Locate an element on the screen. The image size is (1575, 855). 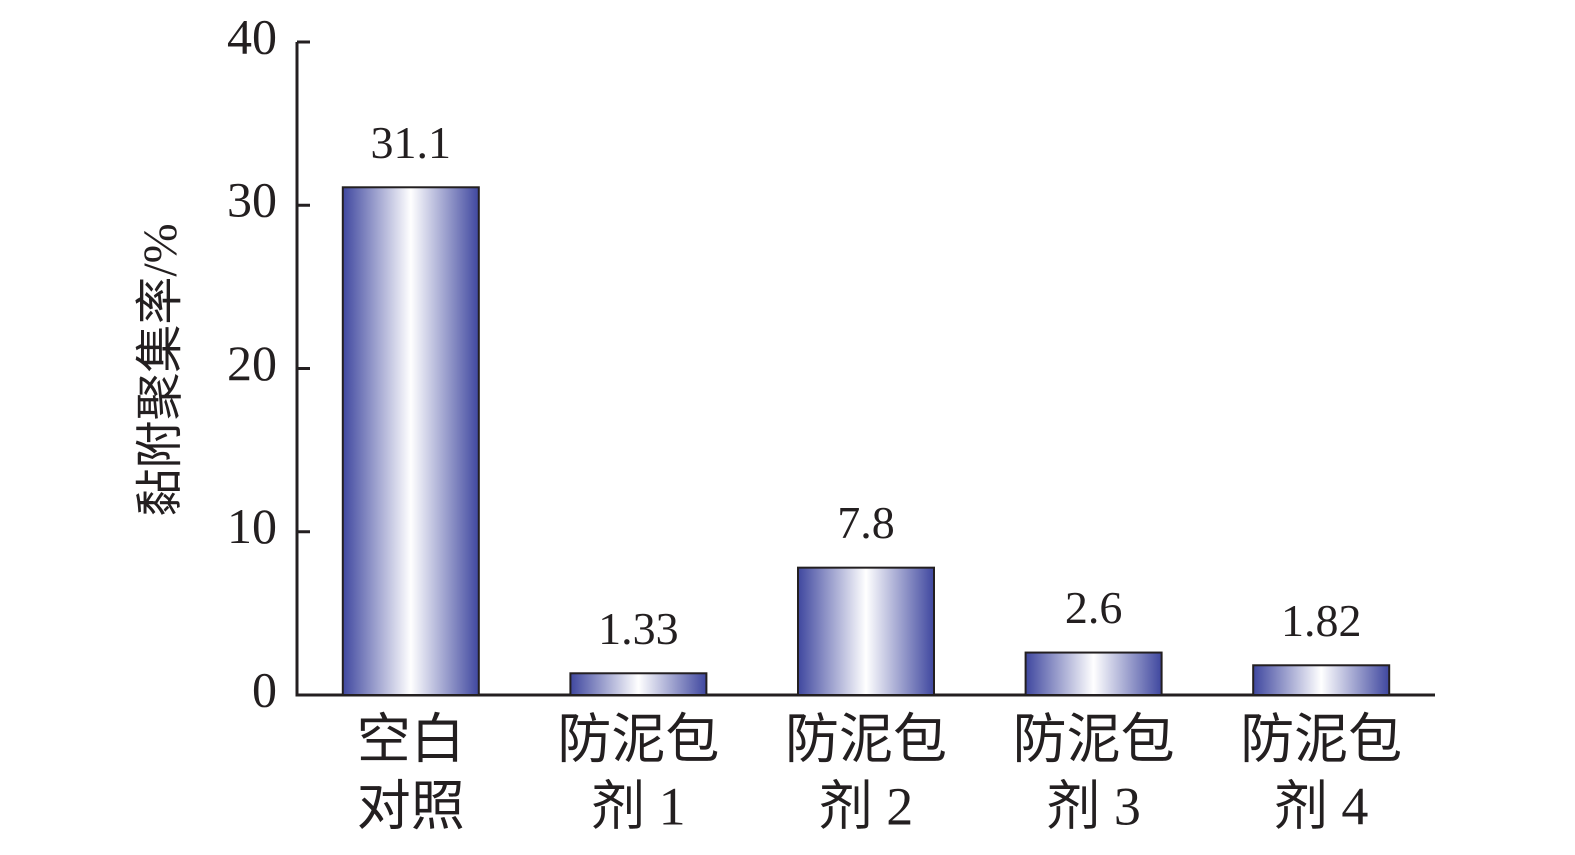
x-tick-label: 剂 1 is located at coordinates (638, 806).